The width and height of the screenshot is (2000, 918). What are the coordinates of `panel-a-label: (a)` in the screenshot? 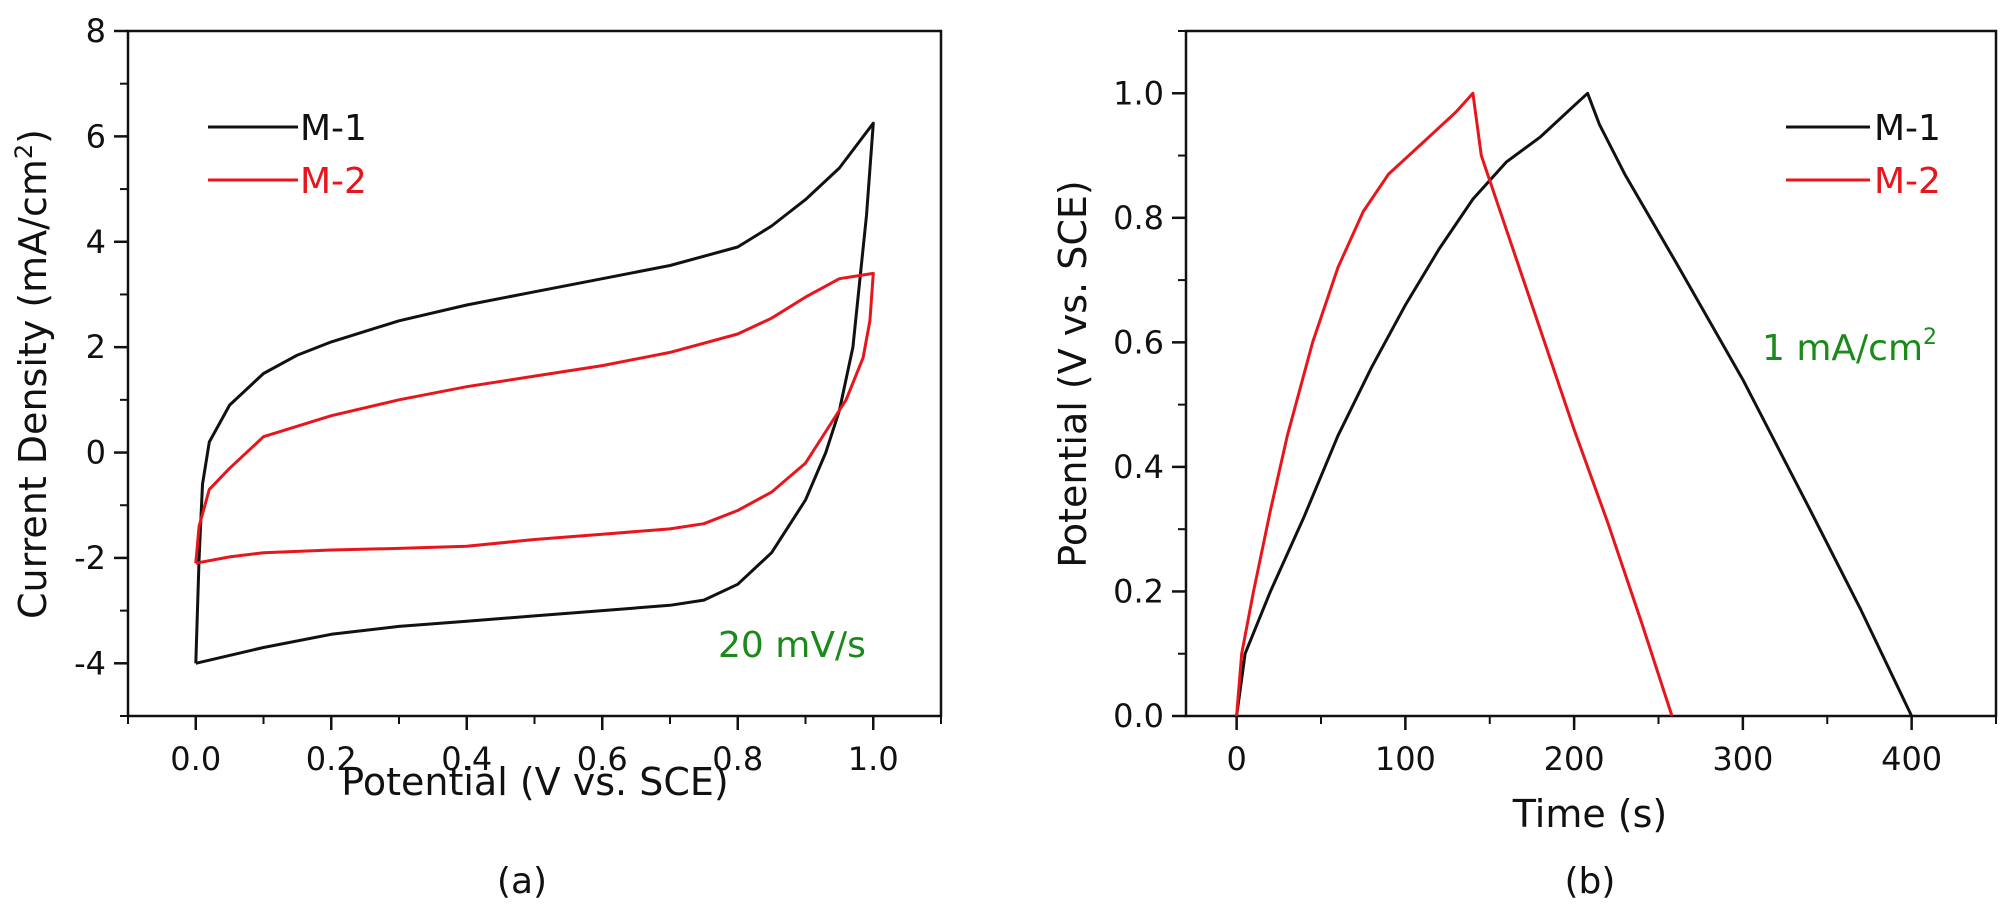 It's located at (522, 881).